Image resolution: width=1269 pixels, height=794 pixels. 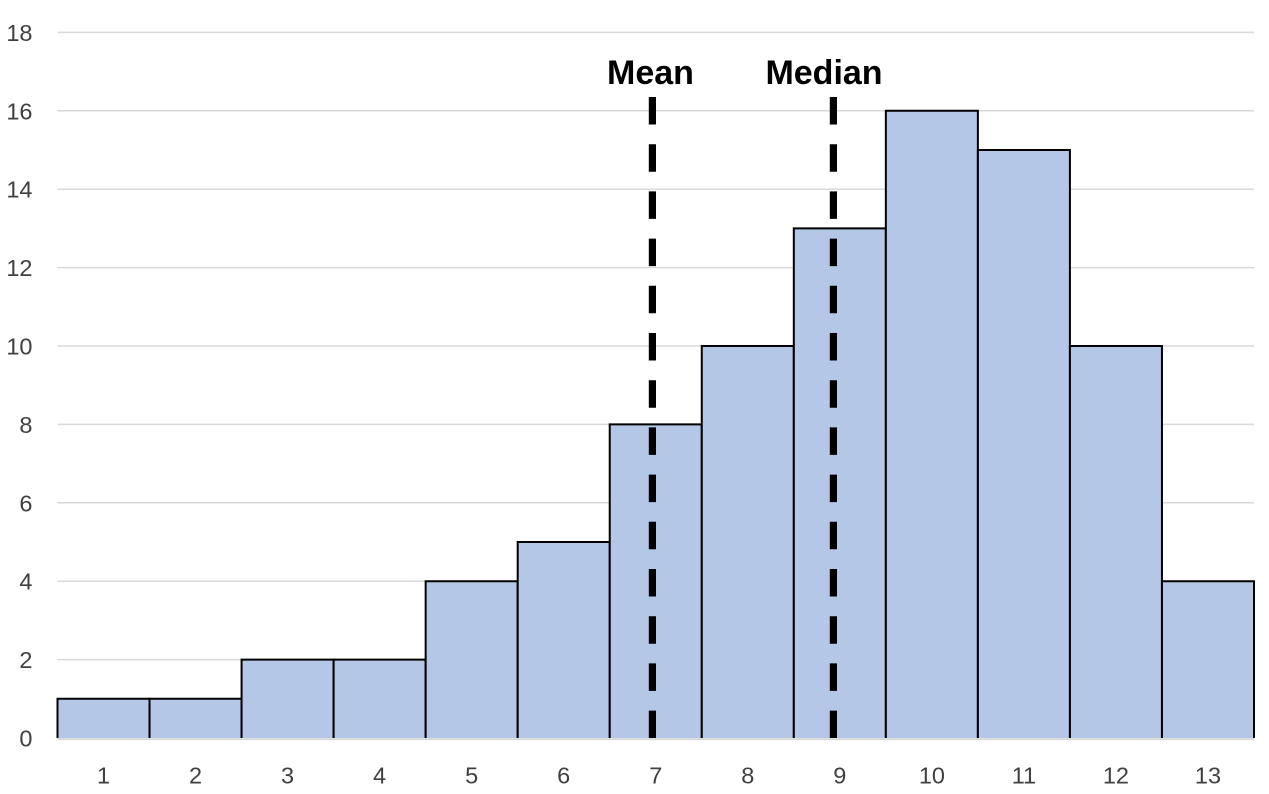 I want to click on svg-text: Median, so click(x=823, y=73).